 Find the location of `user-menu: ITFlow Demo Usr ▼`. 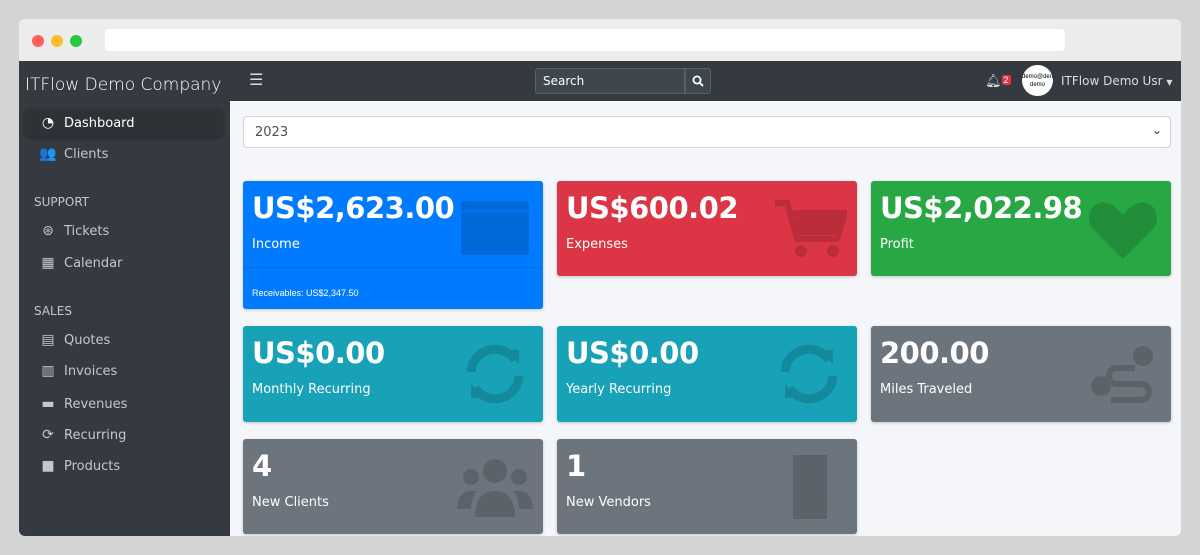

user-menu: ITFlow Demo Usr ▼ is located at coordinates (1117, 81).